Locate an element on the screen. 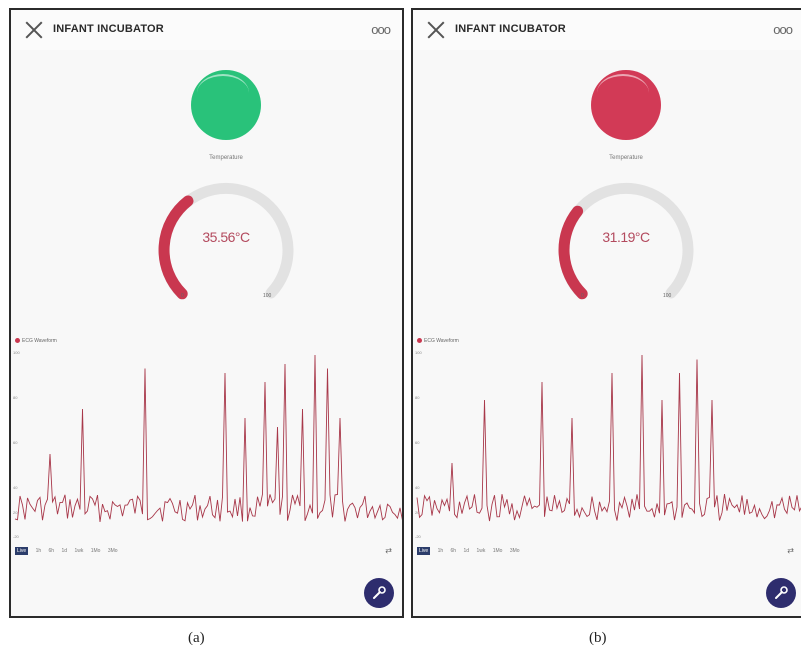 This screenshot has height=660, width=801. temperature-value: 35.56°C is located at coordinates (226, 237).